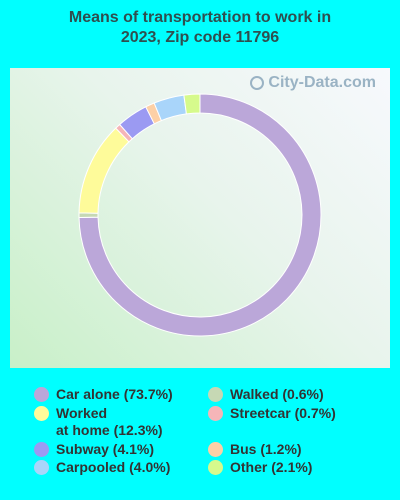 The width and height of the screenshot is (400, 500). I want to click on donut-slice-worked-at-home, so click(104, 170).